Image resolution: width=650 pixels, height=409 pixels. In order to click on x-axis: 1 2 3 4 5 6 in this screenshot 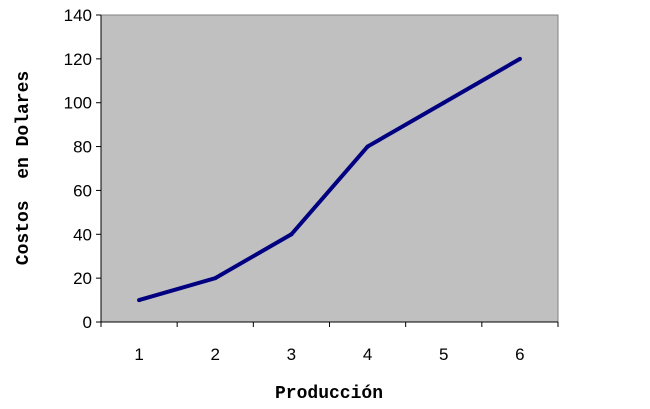, I will do `click(329, 342)`.